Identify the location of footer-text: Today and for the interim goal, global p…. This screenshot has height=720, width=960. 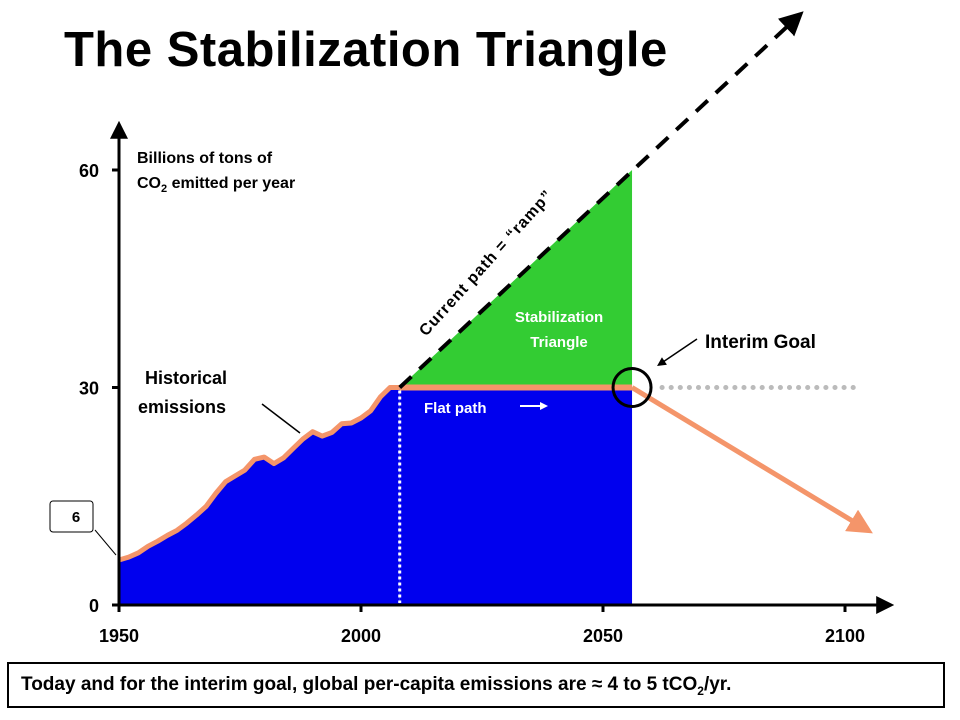
(359, 684).